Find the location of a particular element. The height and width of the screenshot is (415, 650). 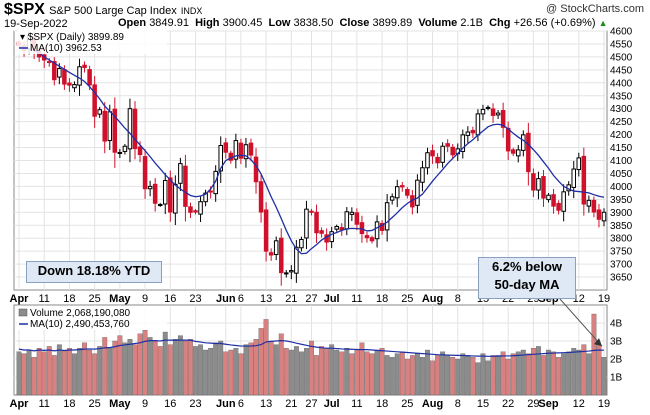

x-tick-label-bottom: 19 is located at coordinates (604, 404).